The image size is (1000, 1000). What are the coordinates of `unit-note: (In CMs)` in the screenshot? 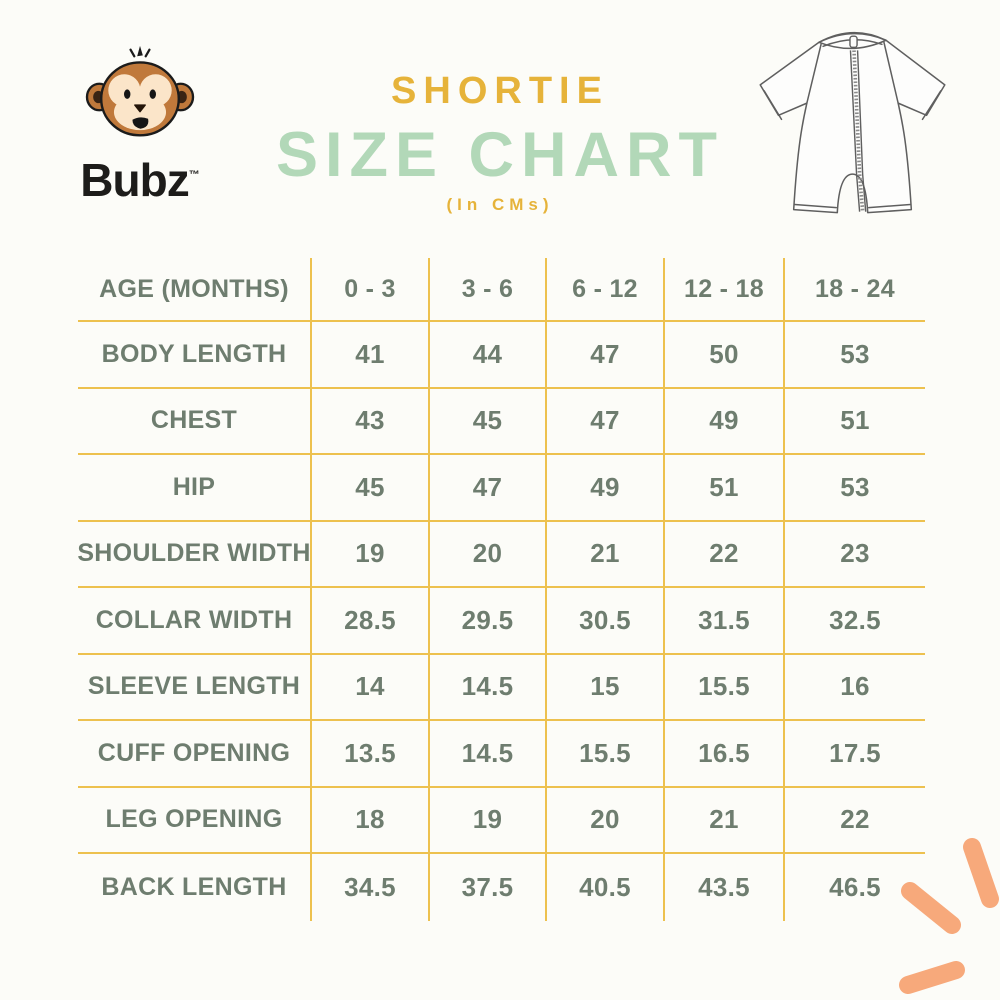 It's located at (500, 204).